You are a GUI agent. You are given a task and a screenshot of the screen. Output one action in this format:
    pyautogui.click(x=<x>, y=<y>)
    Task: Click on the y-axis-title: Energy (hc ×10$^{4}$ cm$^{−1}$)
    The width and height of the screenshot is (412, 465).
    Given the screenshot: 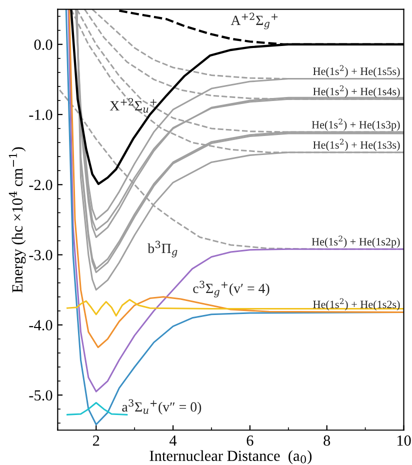 What is the action you would take?
    pyautogui.click(x=17, y=220)
    